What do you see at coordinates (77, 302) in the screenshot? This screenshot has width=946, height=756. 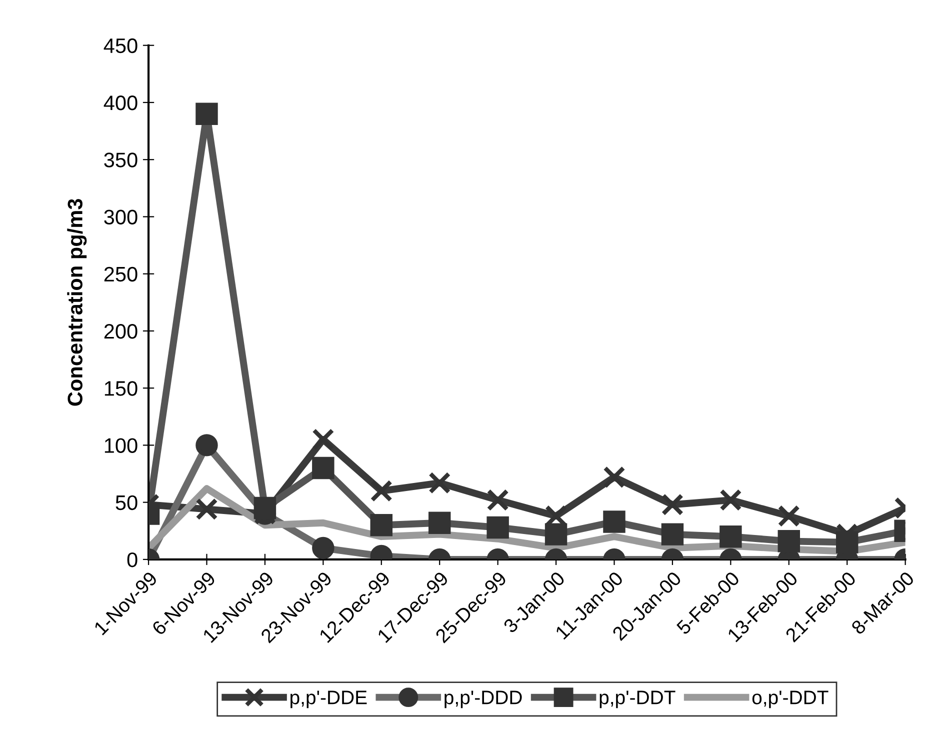 I see `y-axis-title: Concentration pg/m3` at bounding box center [77, 302].